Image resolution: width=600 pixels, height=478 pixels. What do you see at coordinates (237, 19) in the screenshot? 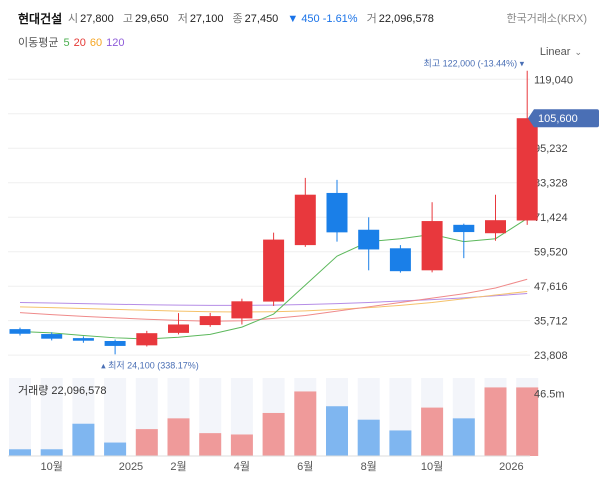
I see `close-label: 종` at bounding box center [237, 19].